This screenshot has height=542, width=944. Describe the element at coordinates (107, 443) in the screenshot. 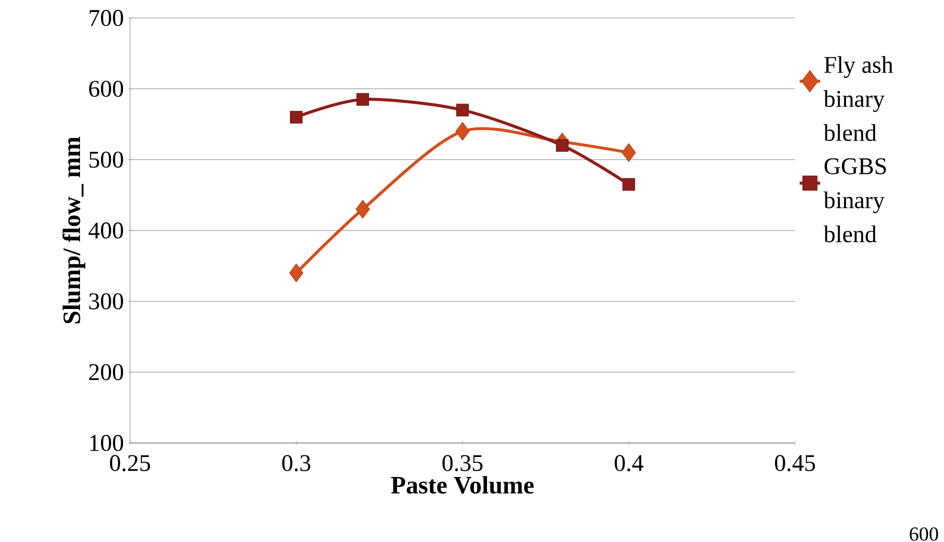

I see `y-tick-label: 100` at that location.